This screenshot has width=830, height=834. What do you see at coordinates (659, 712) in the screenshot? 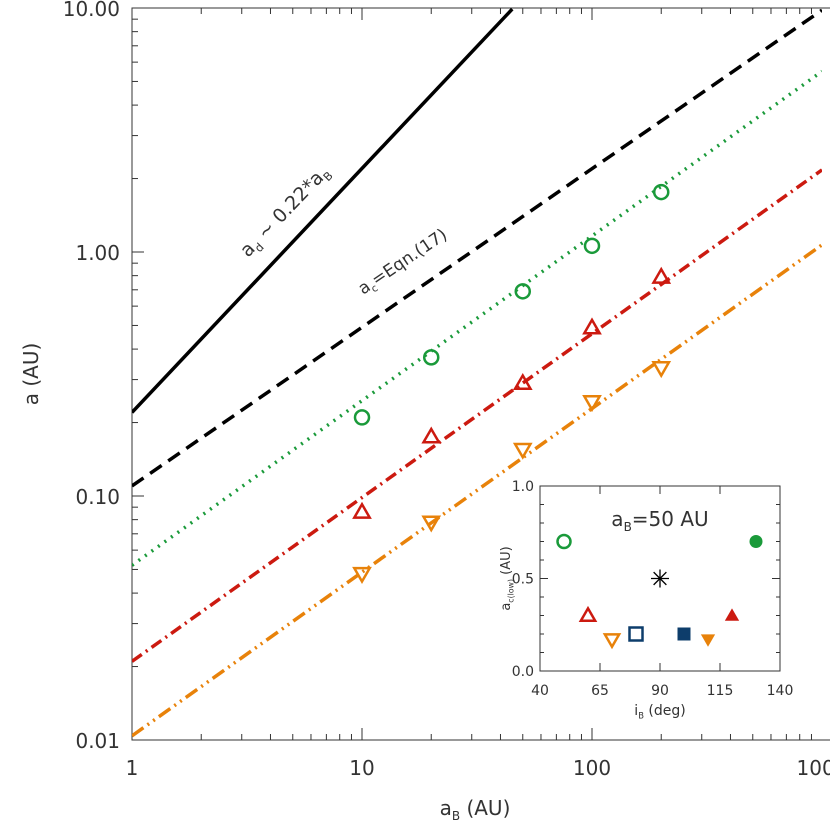
I see `inset-x-axis-label: iB (deg)` at bounding box center [659, 712].